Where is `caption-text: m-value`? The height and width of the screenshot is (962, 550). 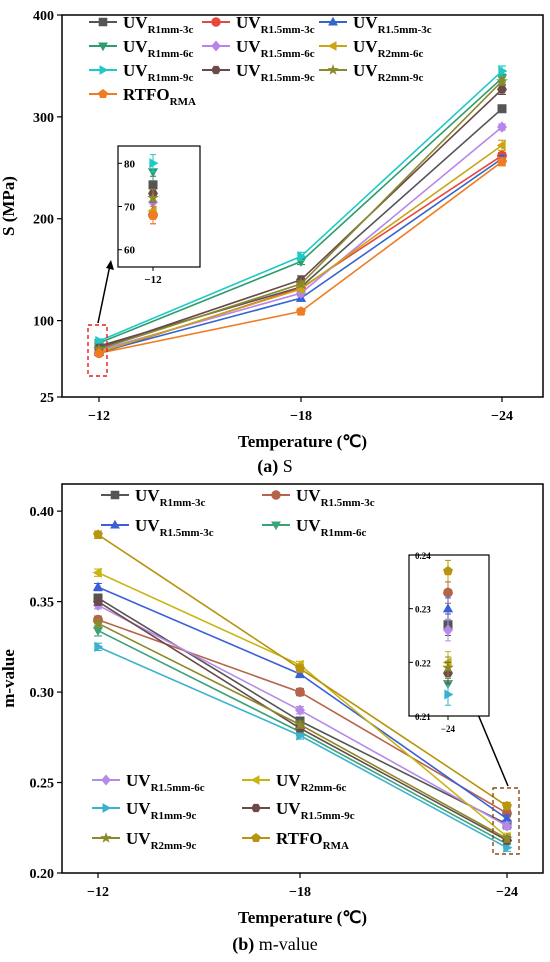
caption-text: m-value is located at coordinates (285, 944).